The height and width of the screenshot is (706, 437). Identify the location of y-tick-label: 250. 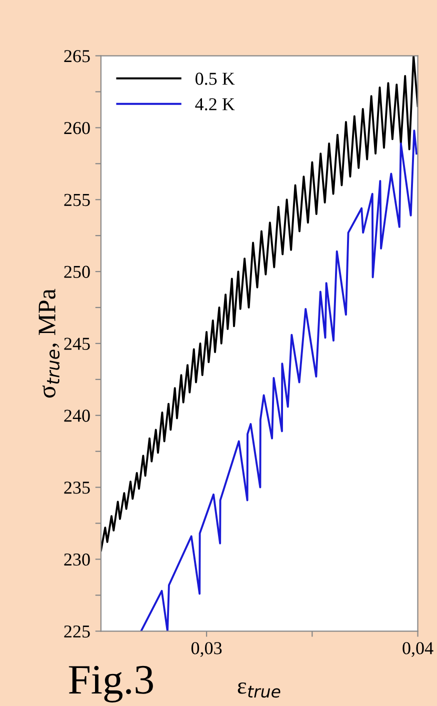
(77, 272).